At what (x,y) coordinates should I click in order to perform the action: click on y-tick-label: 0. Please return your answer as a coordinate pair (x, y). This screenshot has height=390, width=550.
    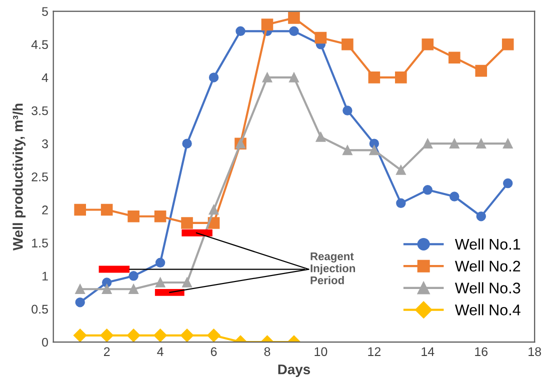
    Looking at the image, I should click on (45, 342).